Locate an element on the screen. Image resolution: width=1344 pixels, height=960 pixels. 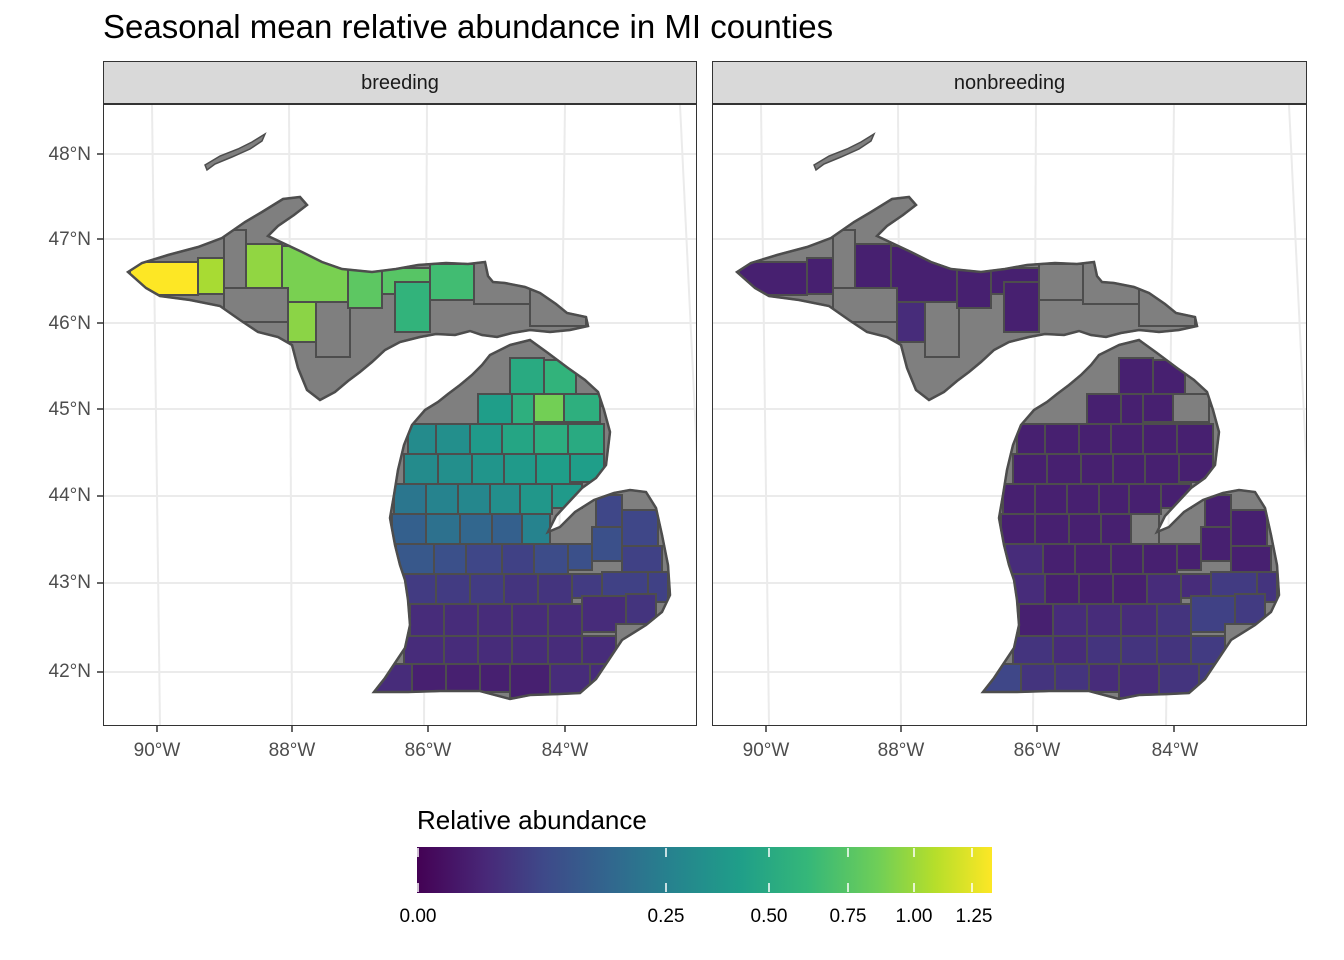
y-label-44: 44°N is located at coordinates (69, 495).